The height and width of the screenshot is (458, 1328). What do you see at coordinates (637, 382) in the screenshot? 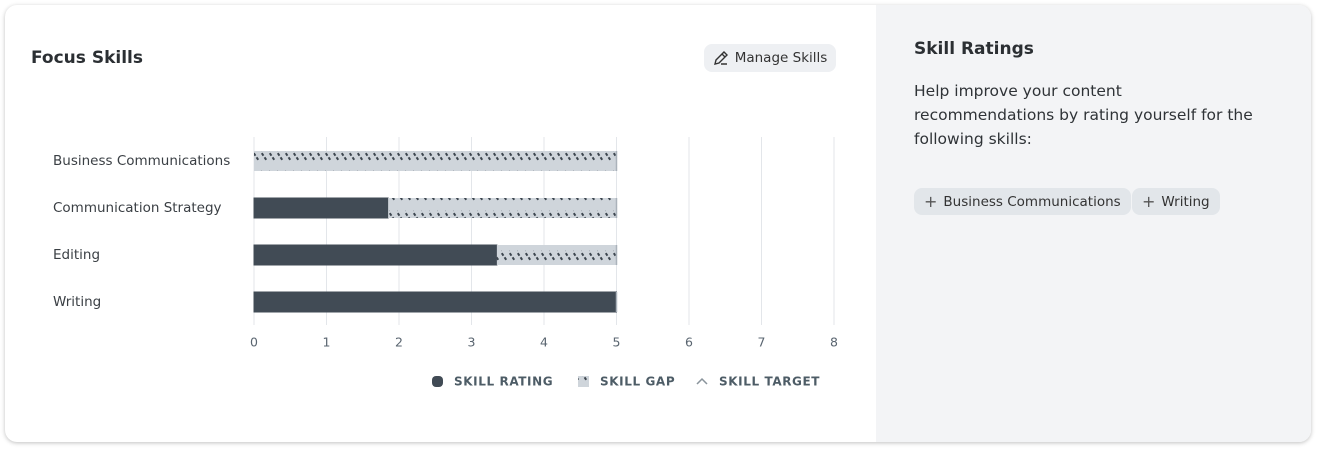
I see `legend-label: SKILL GAP` at bounding box center [637, 382].